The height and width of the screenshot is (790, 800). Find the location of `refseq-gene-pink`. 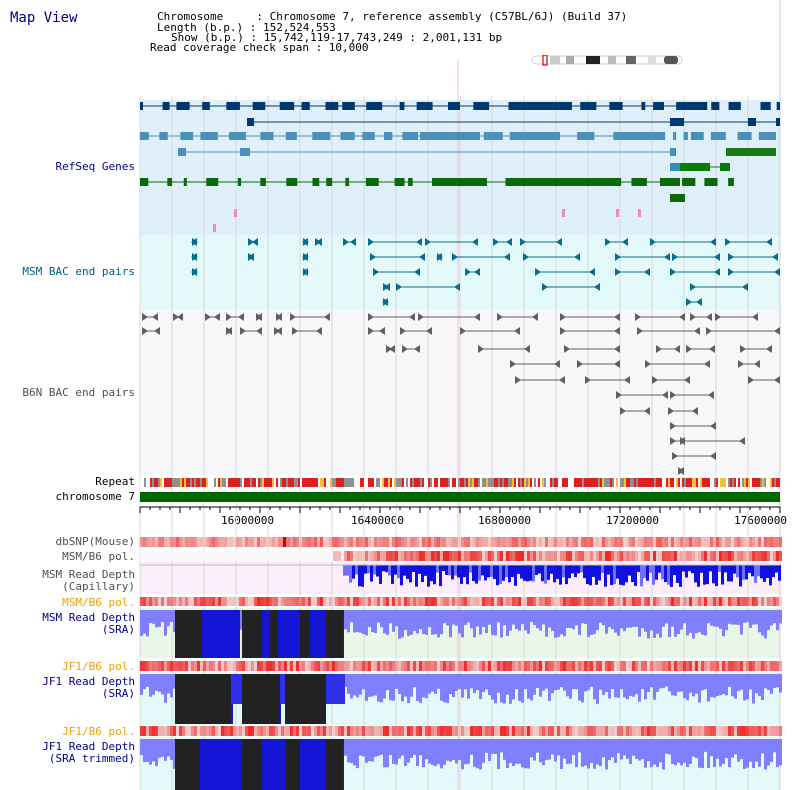

refseq-gene-pink is located at coordinates (563, 213).